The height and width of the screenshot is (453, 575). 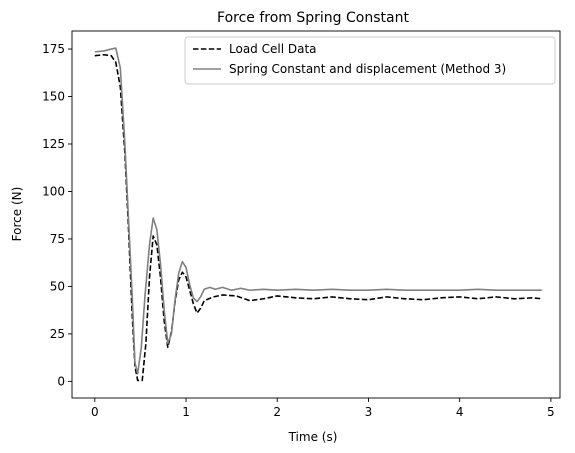 I want to click on legend-label: Load Cell Data, so click(x=273, y=49).